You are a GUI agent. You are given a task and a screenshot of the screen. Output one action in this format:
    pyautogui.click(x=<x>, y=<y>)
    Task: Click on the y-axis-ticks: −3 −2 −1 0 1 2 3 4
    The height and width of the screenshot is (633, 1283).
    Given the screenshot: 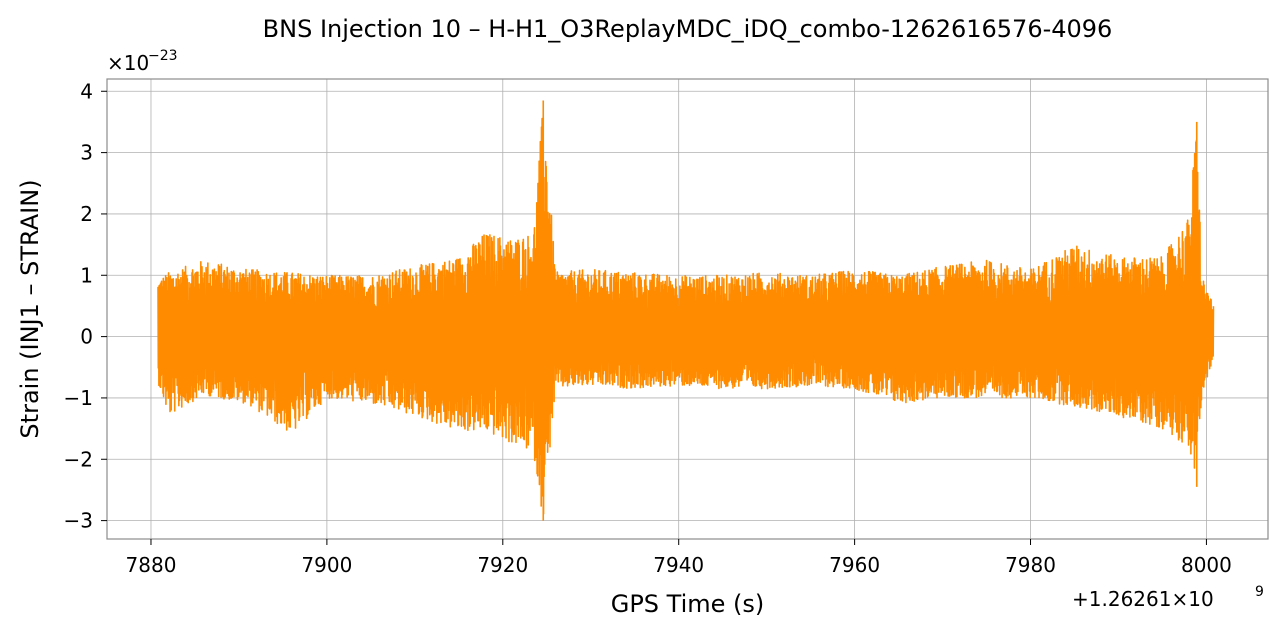 What is the action you would take?
    pyautogui.click(x=85, y=306)
    